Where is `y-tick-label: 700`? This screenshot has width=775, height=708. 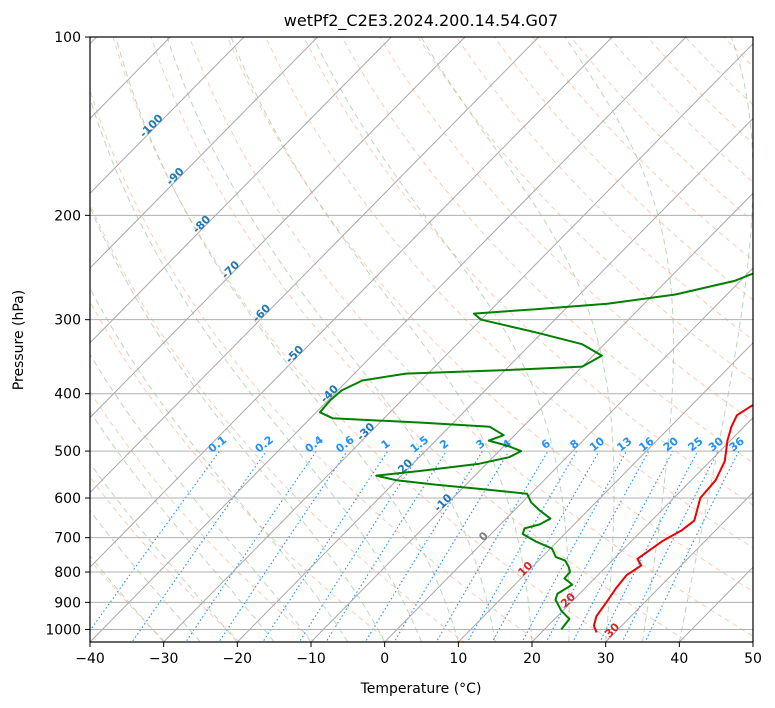 y-tick-label: 700 is located at coordinates (67, 539).